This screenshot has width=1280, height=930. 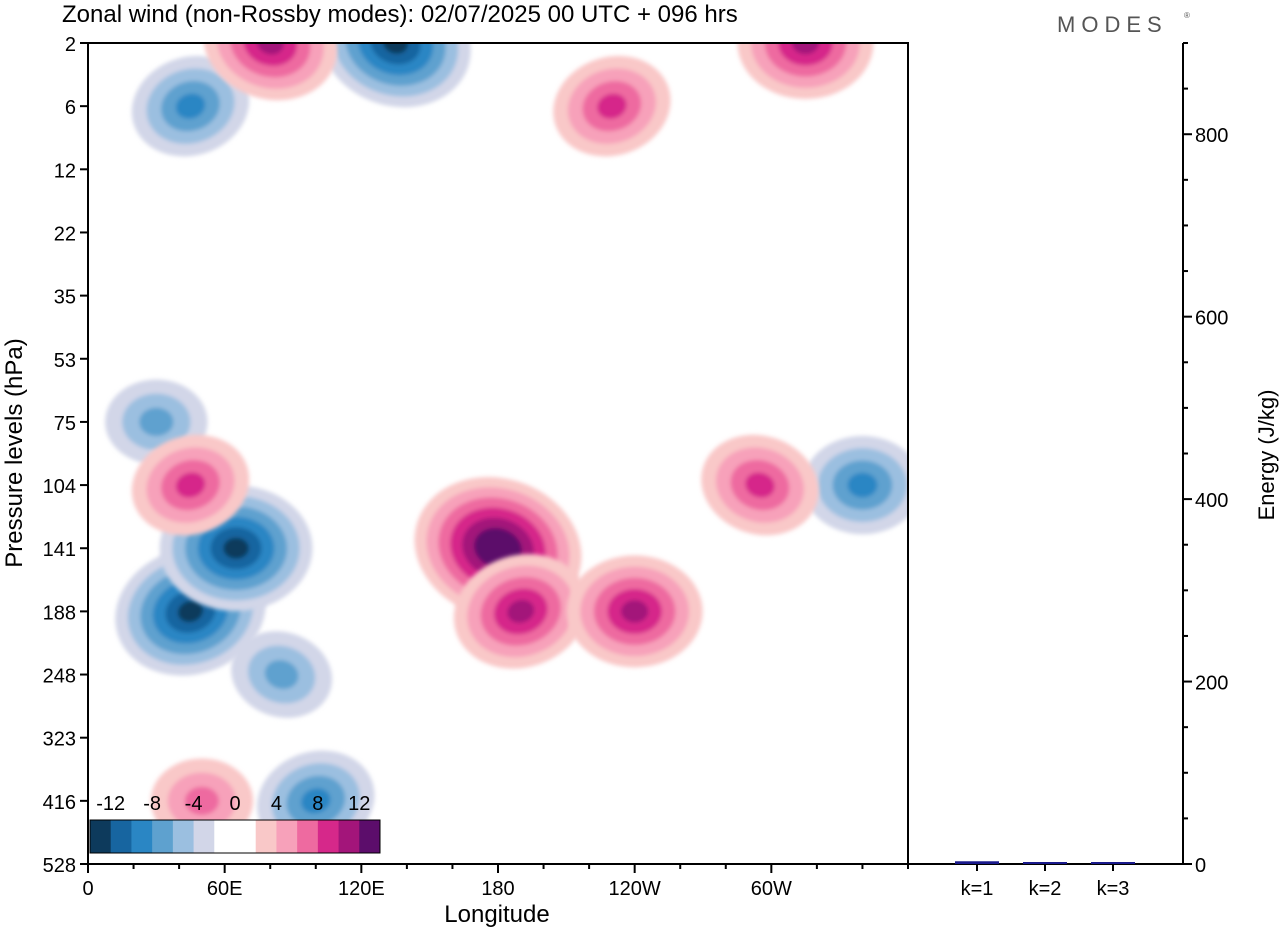 What do you see at coordinates (1211, 319) in the screenshot?
I see `energy-tick-label: 600` at bounding box center [1211, 319].